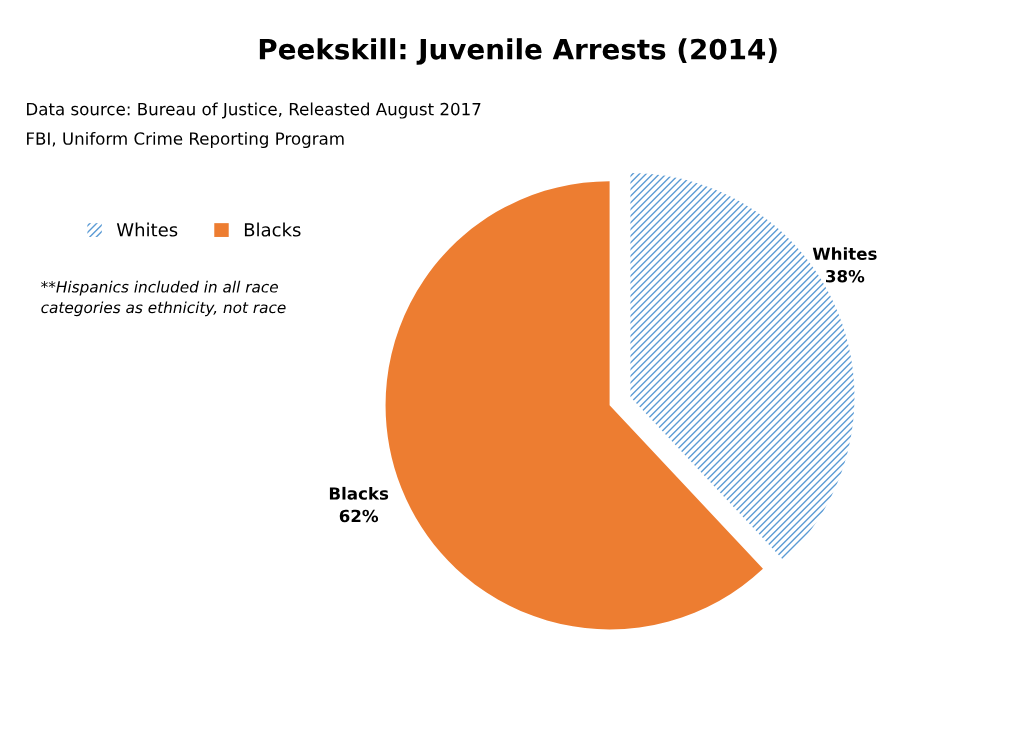  I want to click on text: **Hispanics included in all race categories as ethnicity, not race, so click(163, 298).